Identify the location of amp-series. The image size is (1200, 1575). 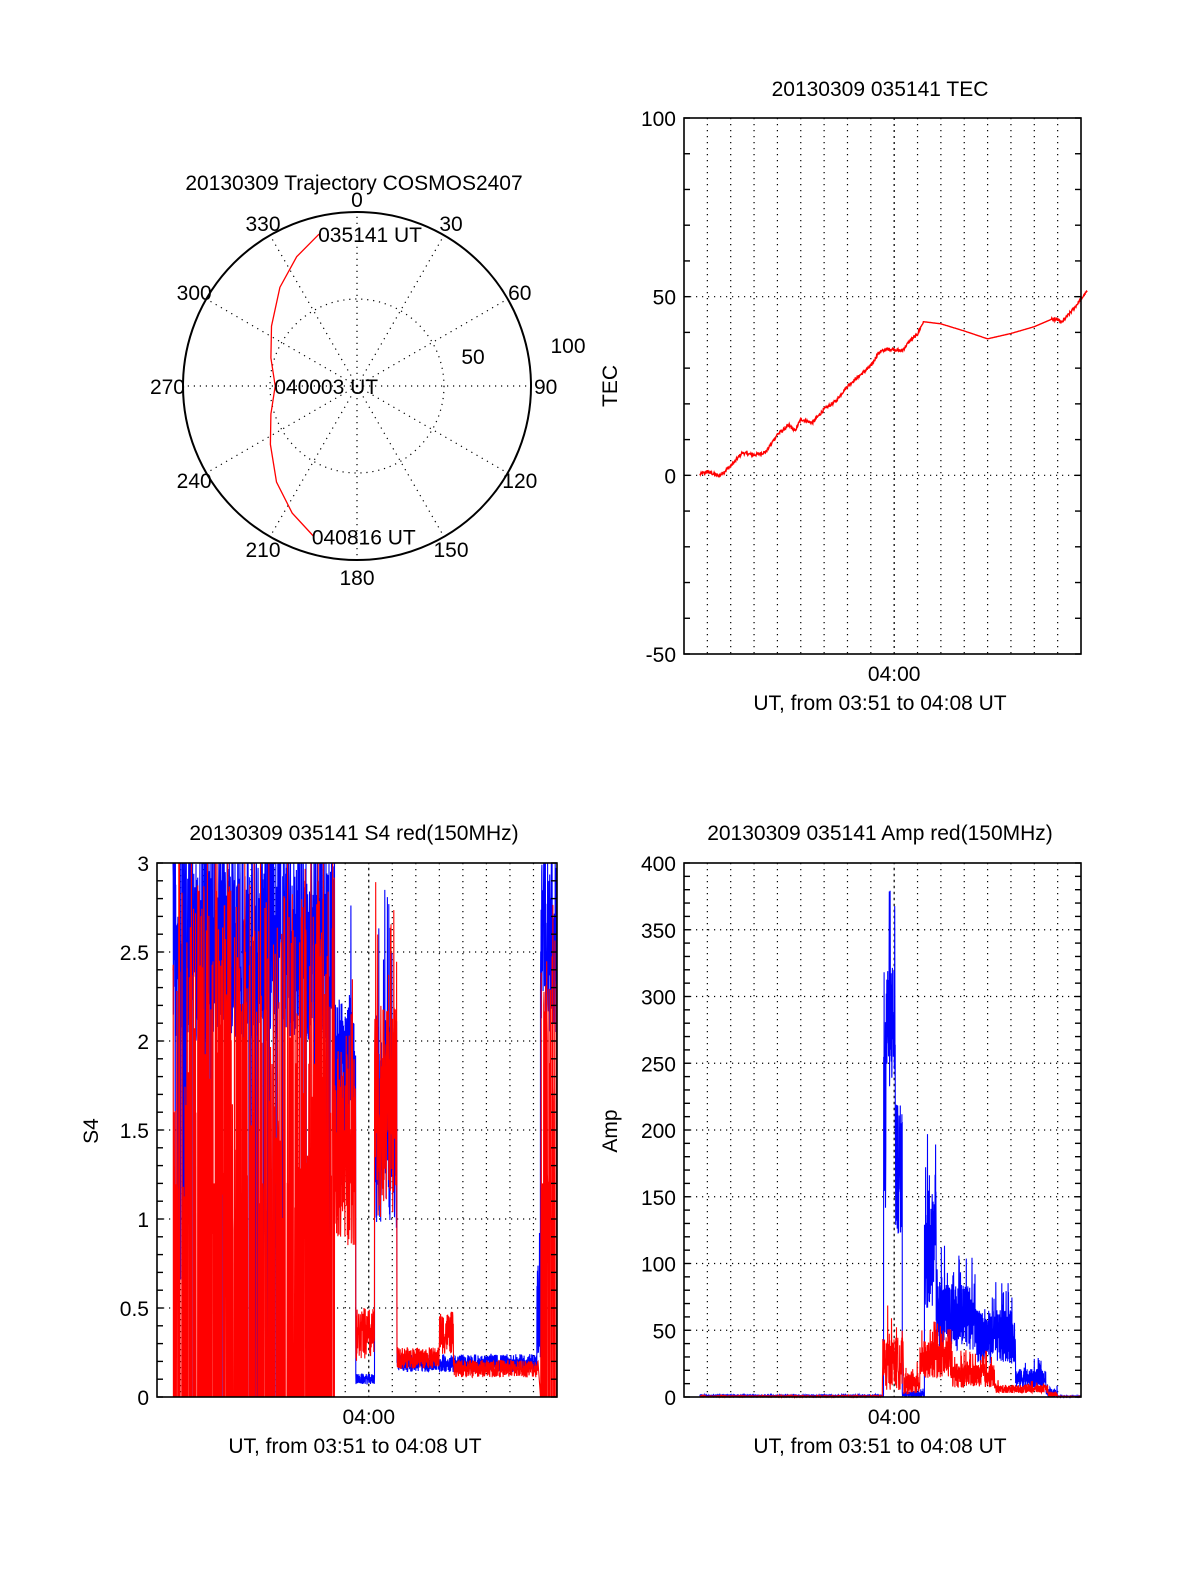
(890, 1144).